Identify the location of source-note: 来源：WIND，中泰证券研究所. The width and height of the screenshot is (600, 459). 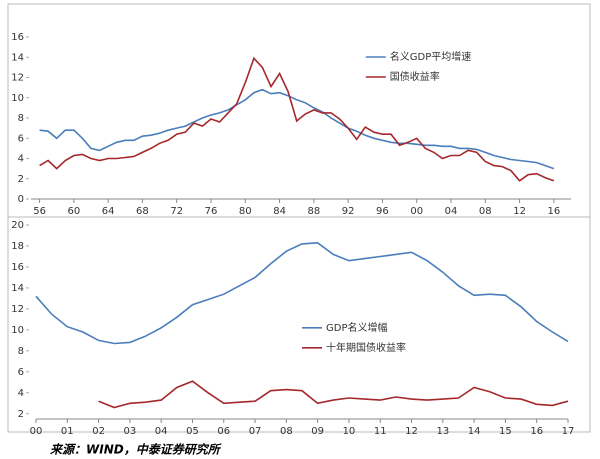
(136, 450).